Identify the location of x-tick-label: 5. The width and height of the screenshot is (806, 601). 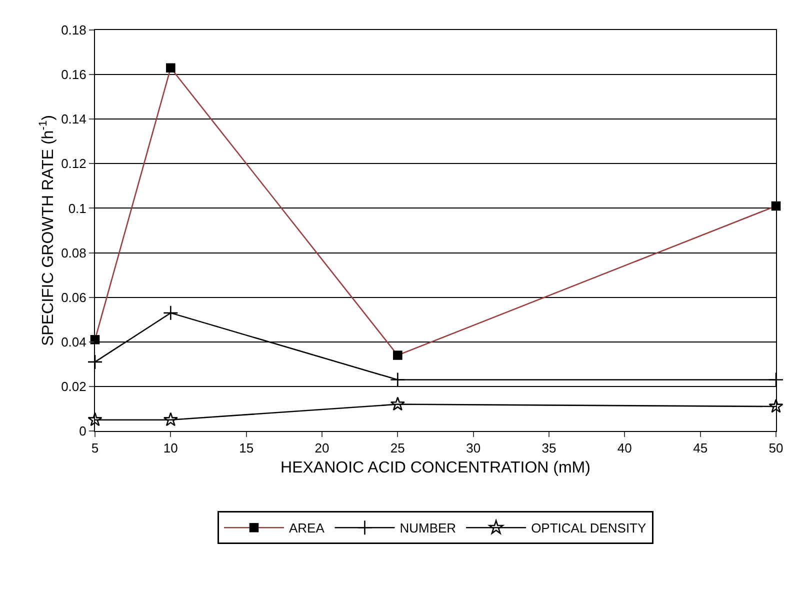
(95, 448).